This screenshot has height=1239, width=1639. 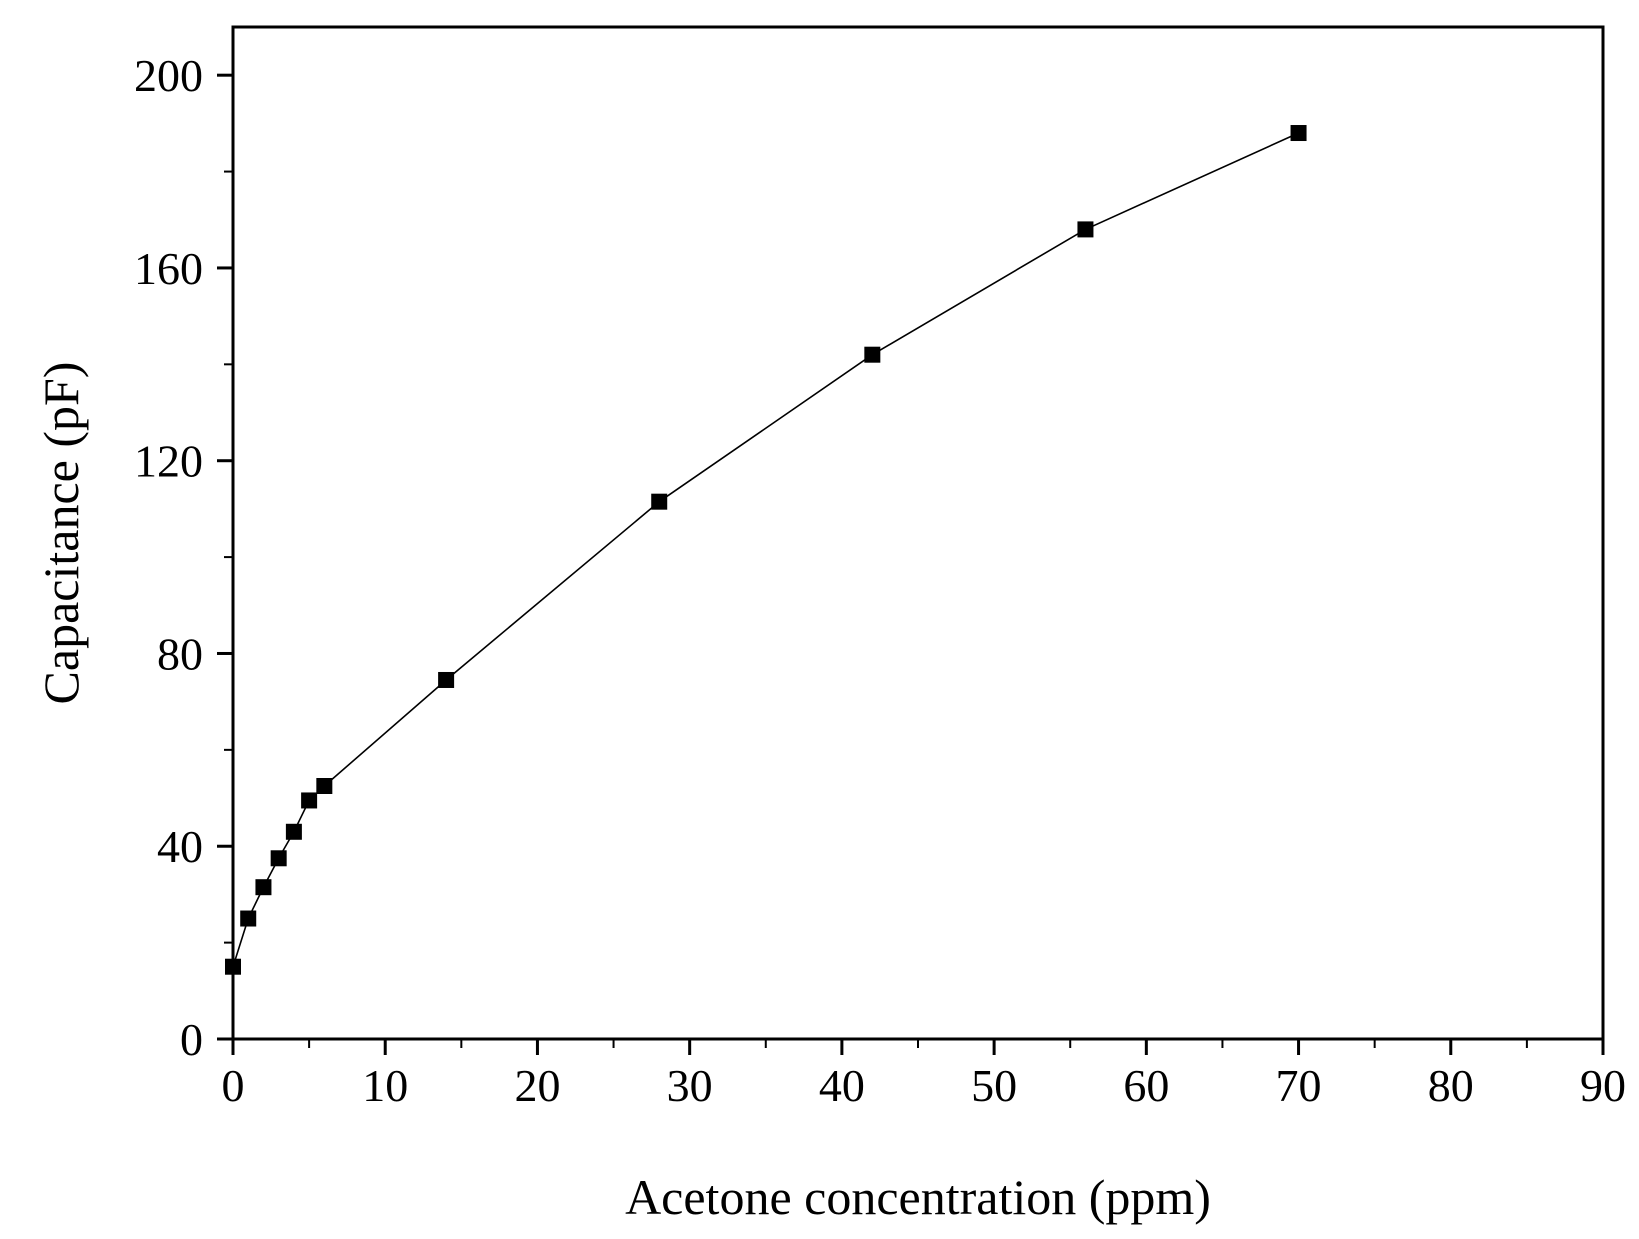 I want to click on y-tick-label: 200, so click(x=168, y=75).